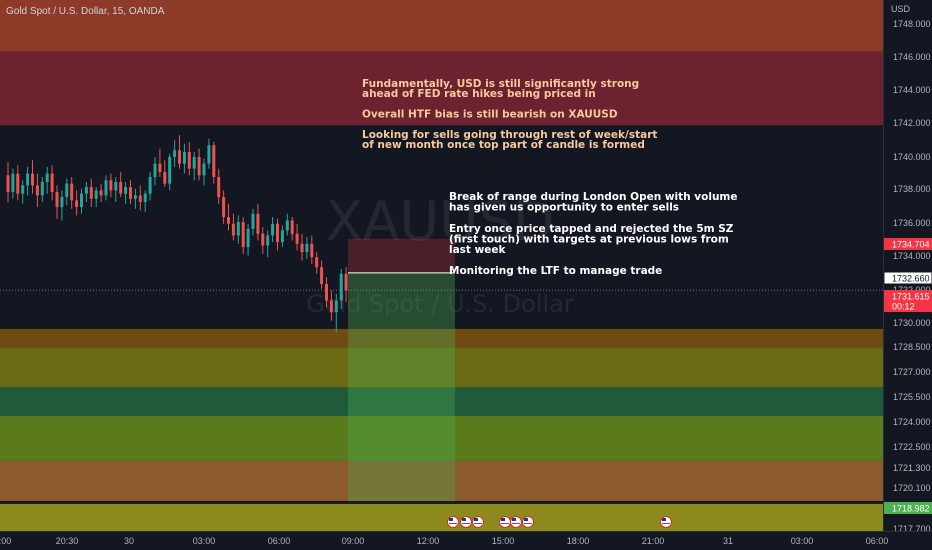 This screenshot has height=550, width=932. Describe the element at coordinates (428, 541) in the screenshot. I see `time-tick-label: 12:00` at that location.